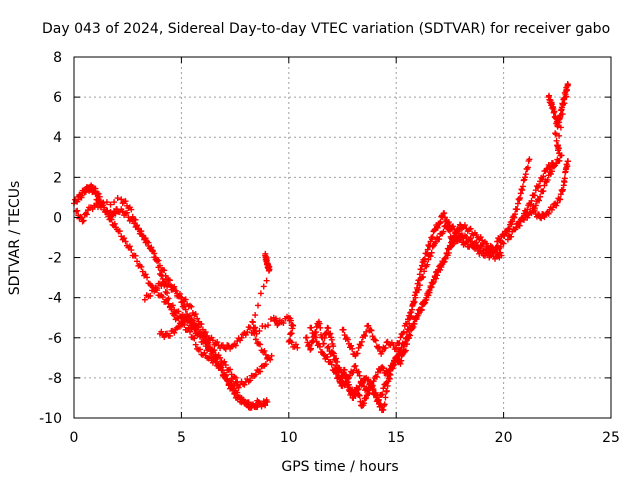 Image resolution: width=640 pixels, height=480 pixels. Describe the element at coordinates (57, 138) in the screenshot. I see `y-tick-label: 4` at that location.